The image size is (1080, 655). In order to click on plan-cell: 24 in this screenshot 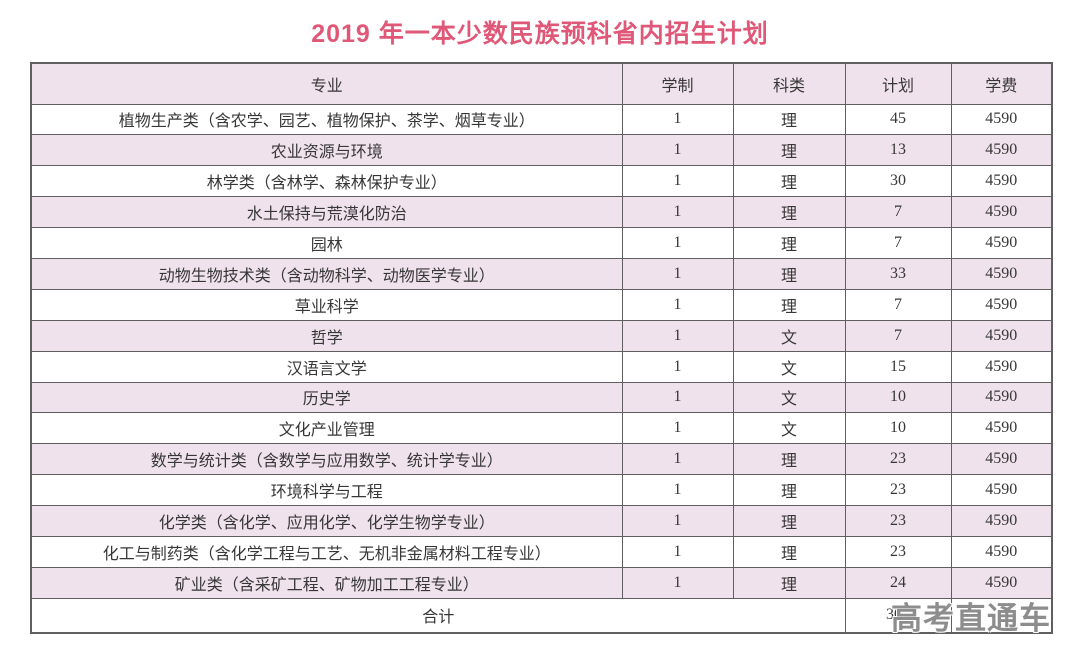, I will do `click(898, 582)`.